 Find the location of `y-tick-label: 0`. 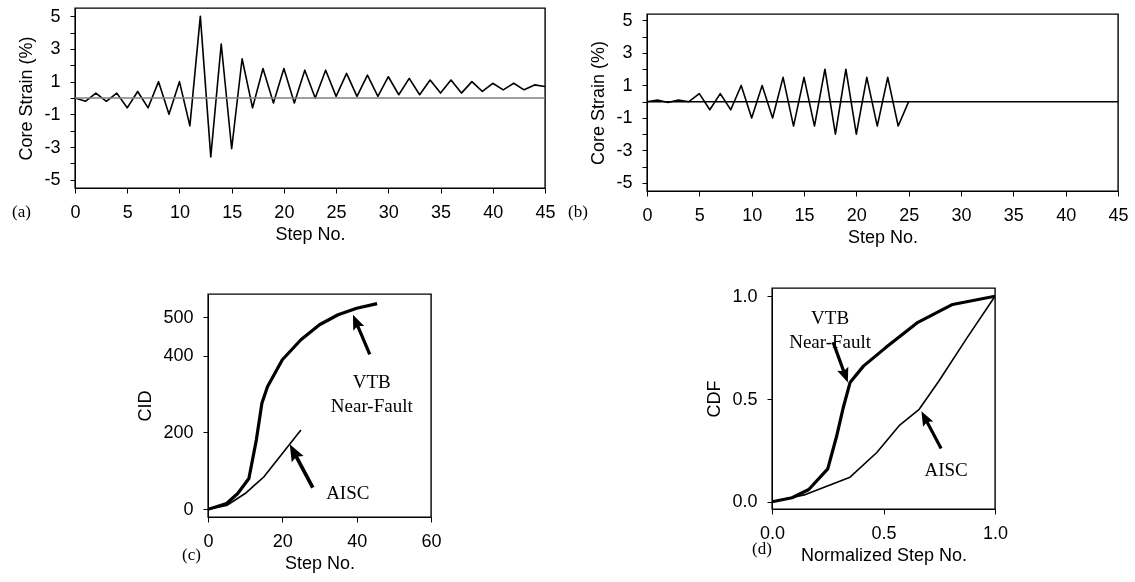

y-tick-label: 0 is located at coordinates (188, 508).